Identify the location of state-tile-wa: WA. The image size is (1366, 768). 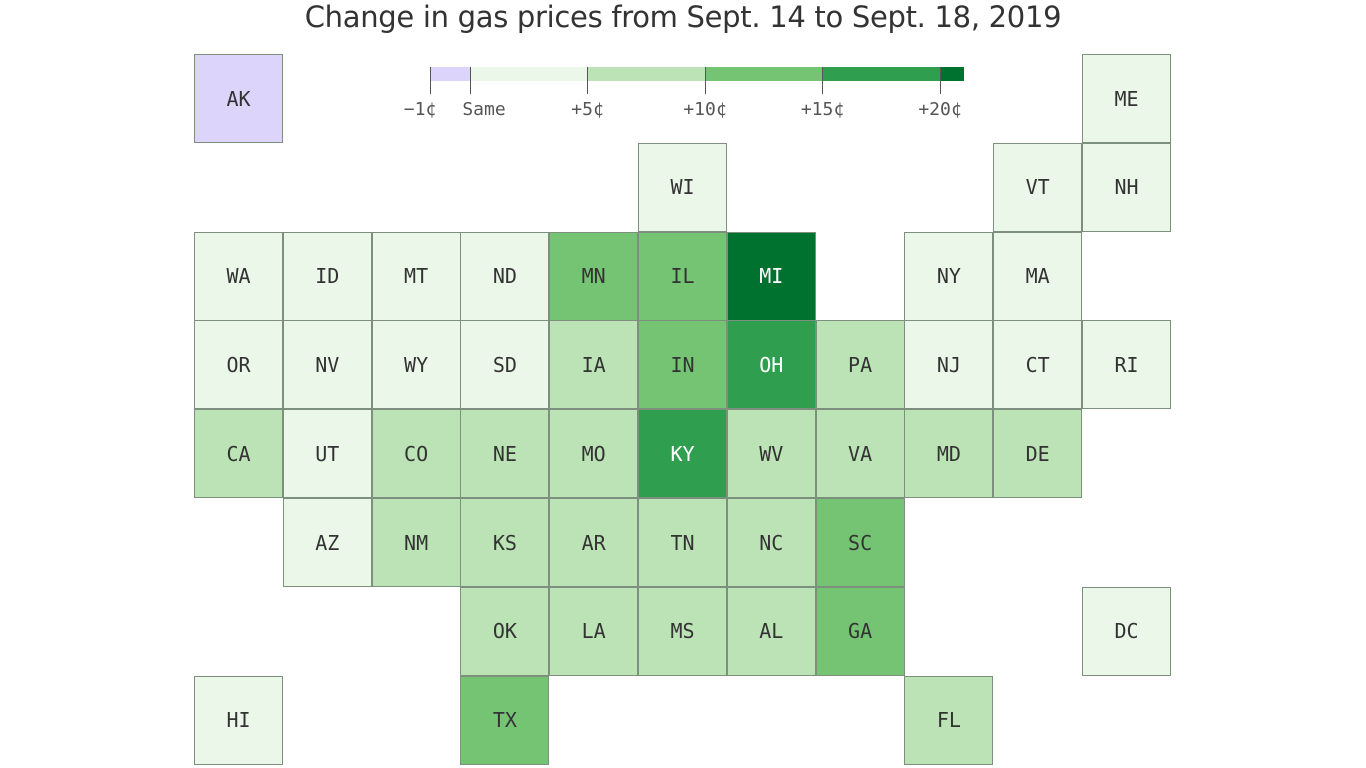
(238, 276).